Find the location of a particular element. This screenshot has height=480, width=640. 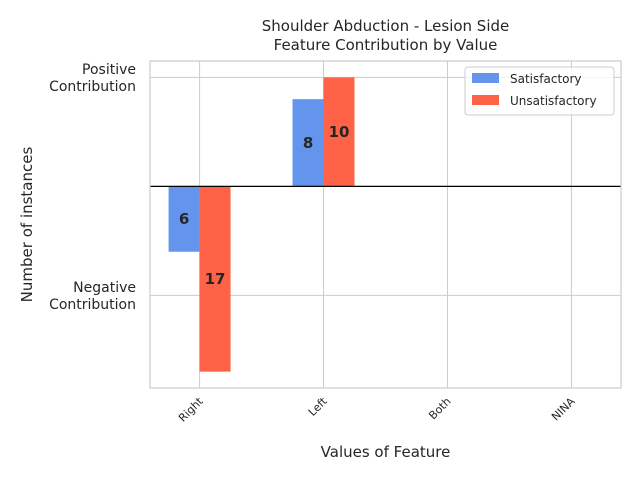

legend: Satisfactory Unsatisfactory is located at coordinates (539, 91).